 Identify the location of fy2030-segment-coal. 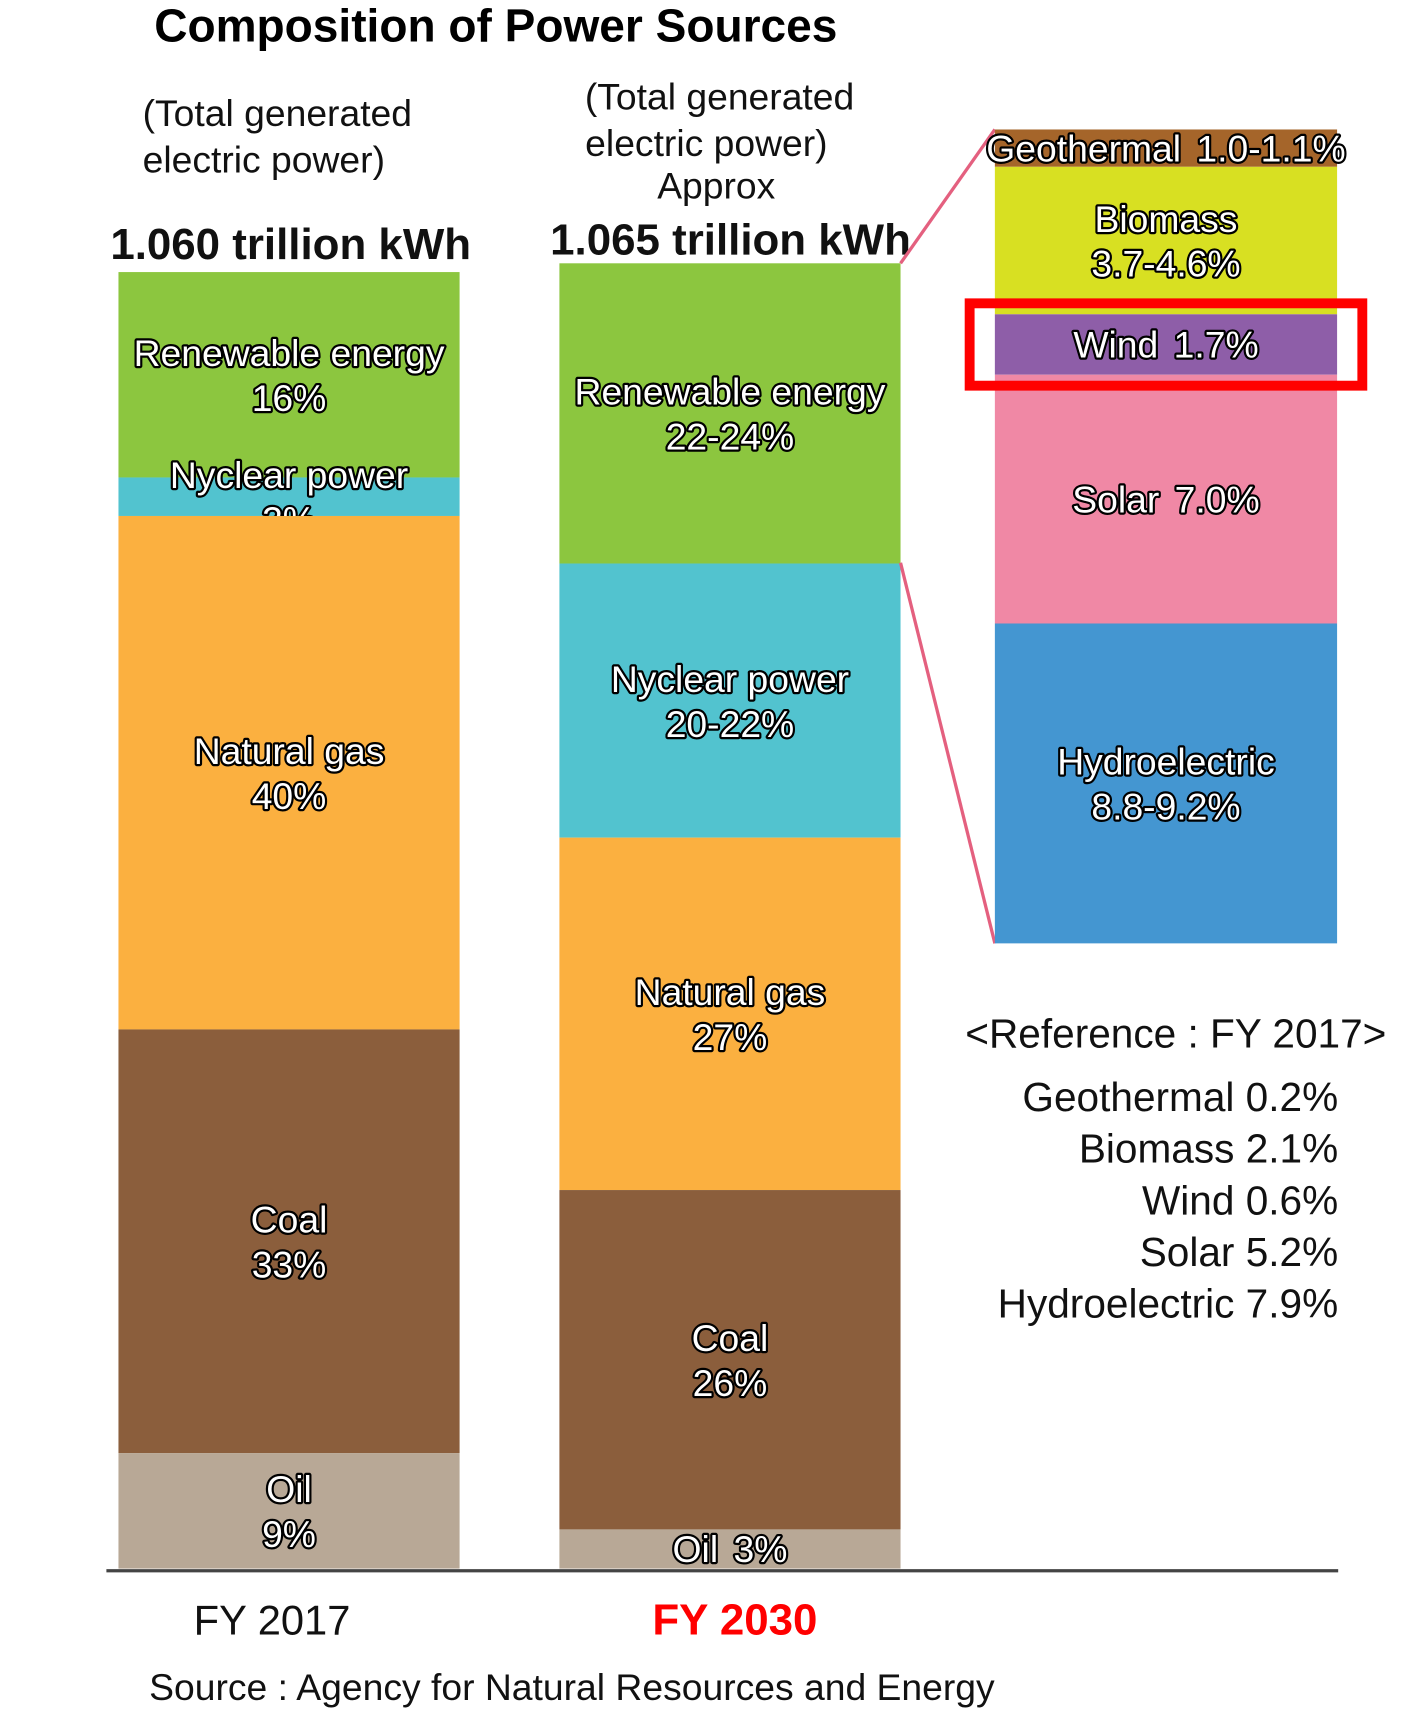
(730, 1360).